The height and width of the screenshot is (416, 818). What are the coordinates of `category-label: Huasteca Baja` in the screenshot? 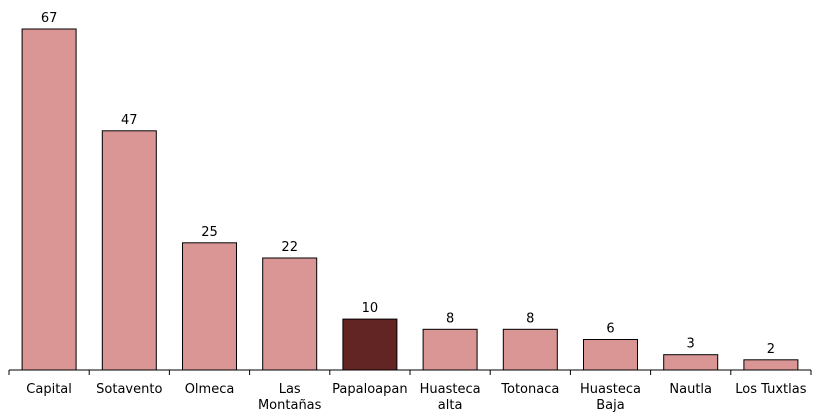 It's located at (610, 397).